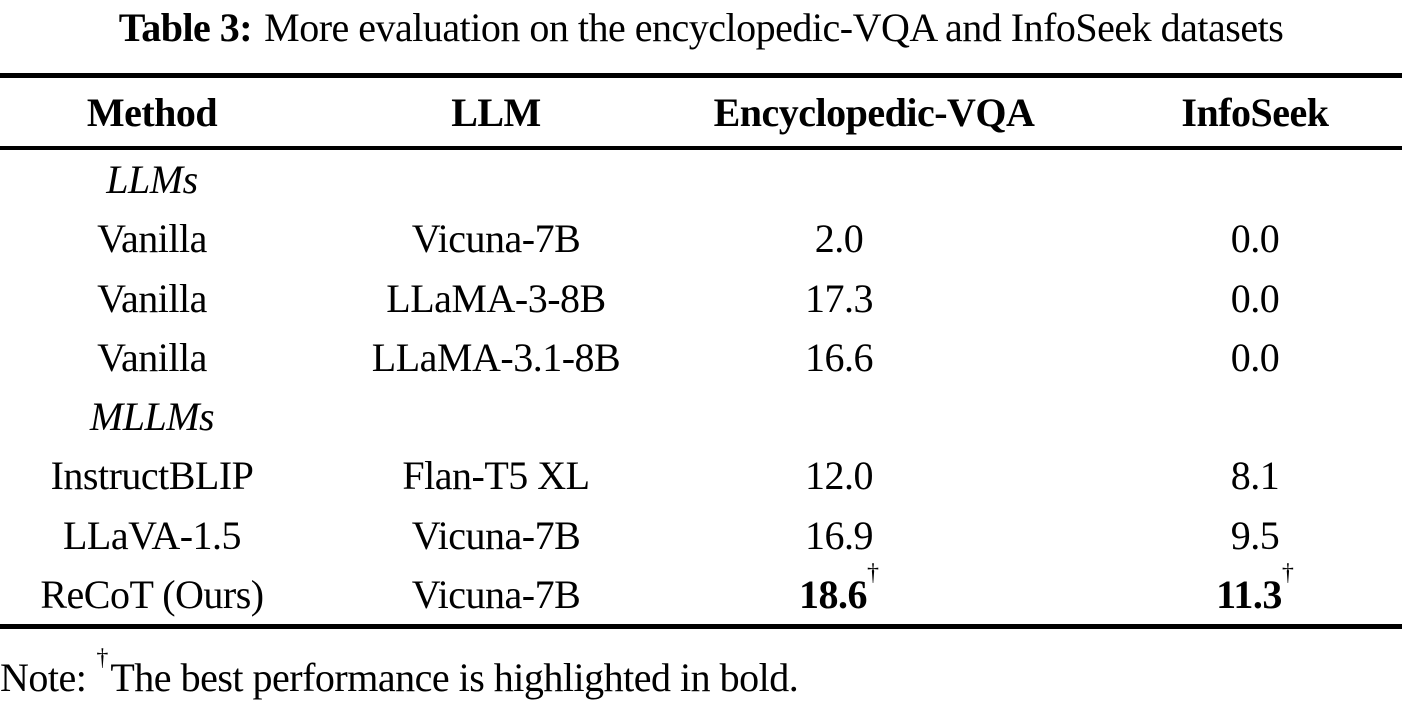 This screenshot has width=1402, height=710. Describe the element at coordinates (839, 357) in the screenshot. I see `vqa-cell: 16.6` at that location.